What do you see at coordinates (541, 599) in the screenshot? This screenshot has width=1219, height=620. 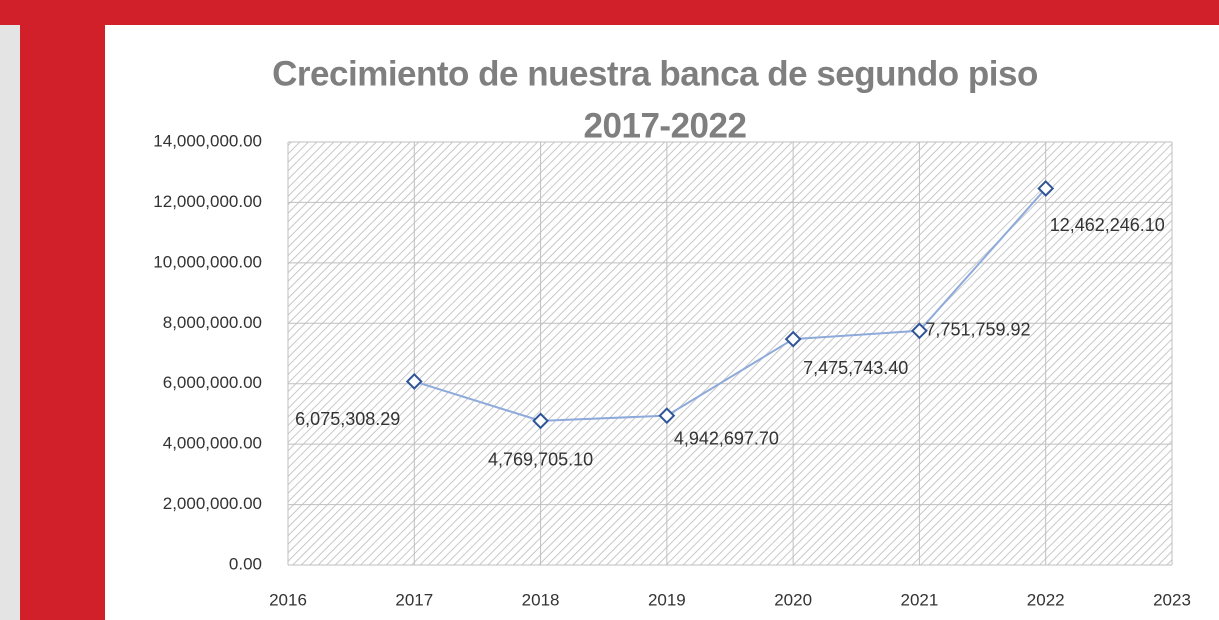 I see `x-tick-label: 2018` at bounding box center [541, 599].